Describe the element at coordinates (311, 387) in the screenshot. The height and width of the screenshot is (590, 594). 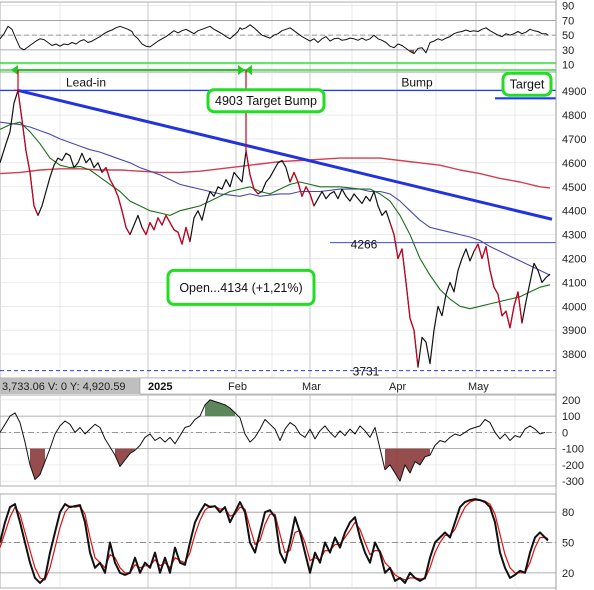
I see `month-label: Mar` at that location.